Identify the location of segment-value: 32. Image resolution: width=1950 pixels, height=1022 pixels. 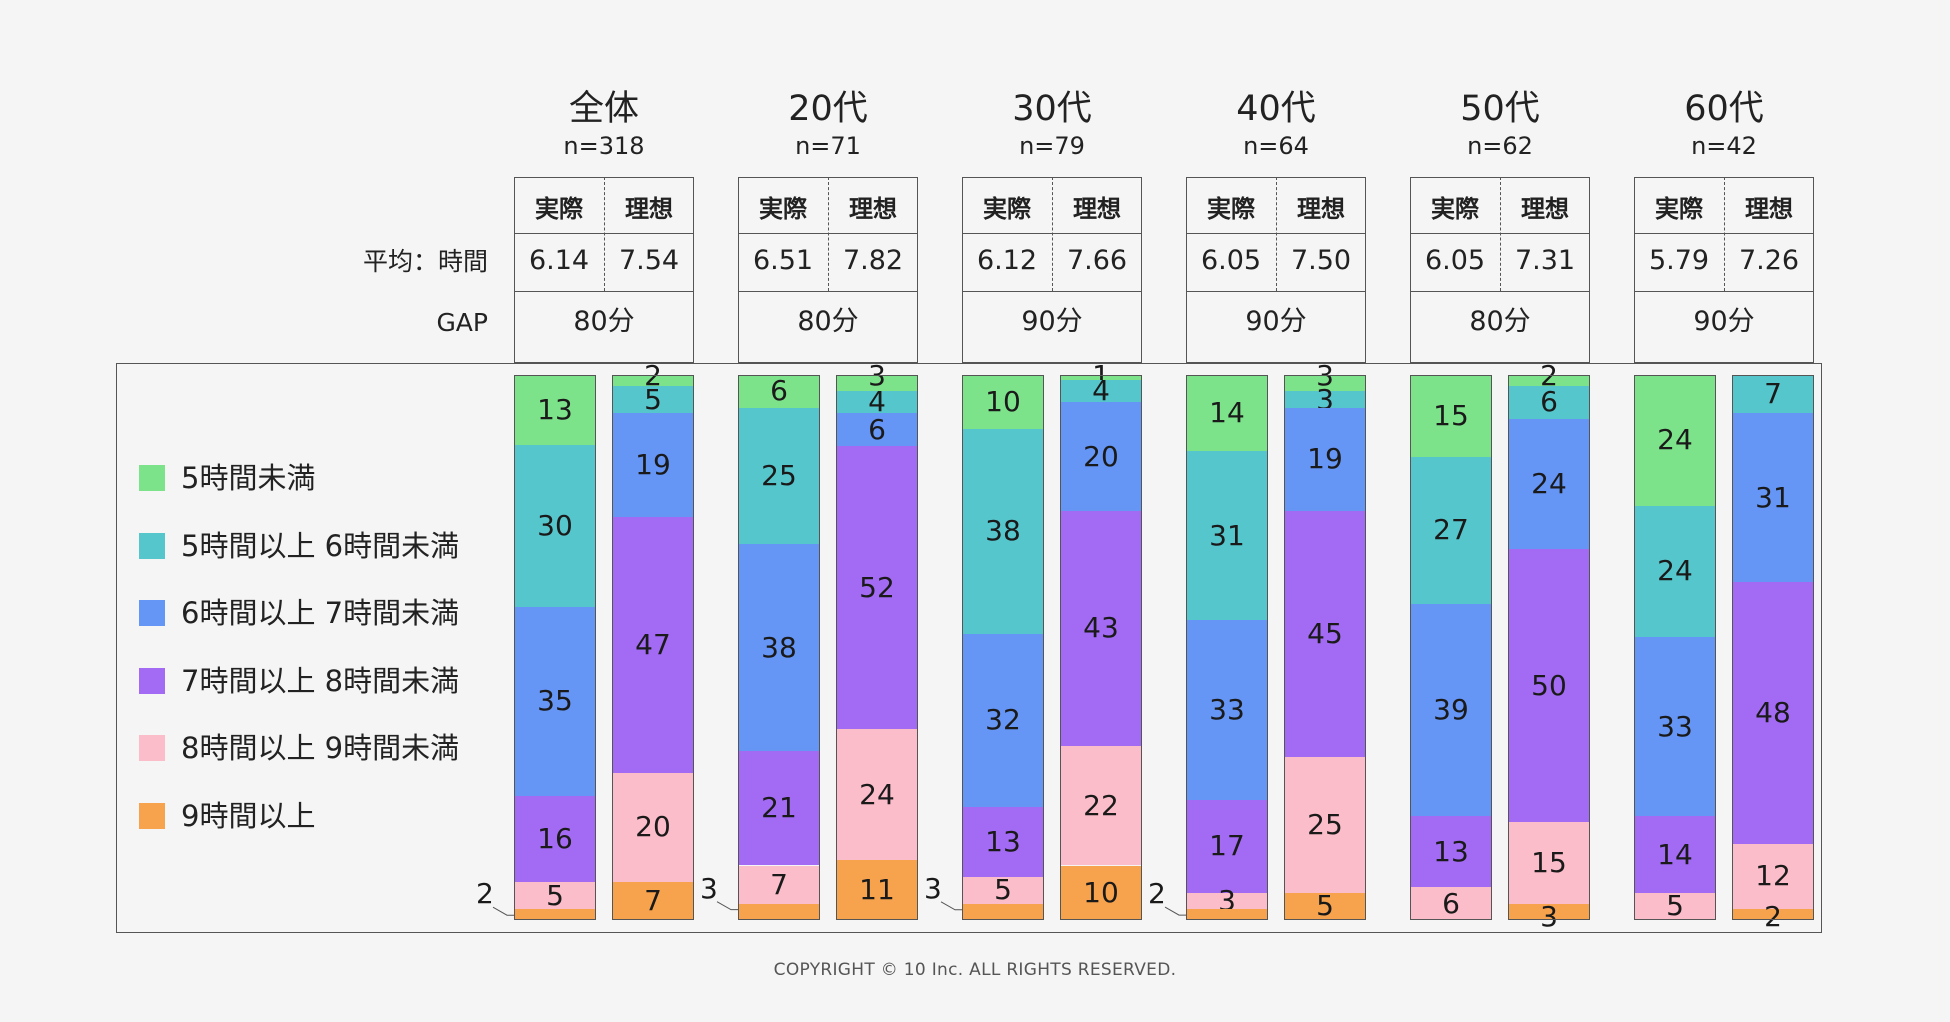
(1003, 720).